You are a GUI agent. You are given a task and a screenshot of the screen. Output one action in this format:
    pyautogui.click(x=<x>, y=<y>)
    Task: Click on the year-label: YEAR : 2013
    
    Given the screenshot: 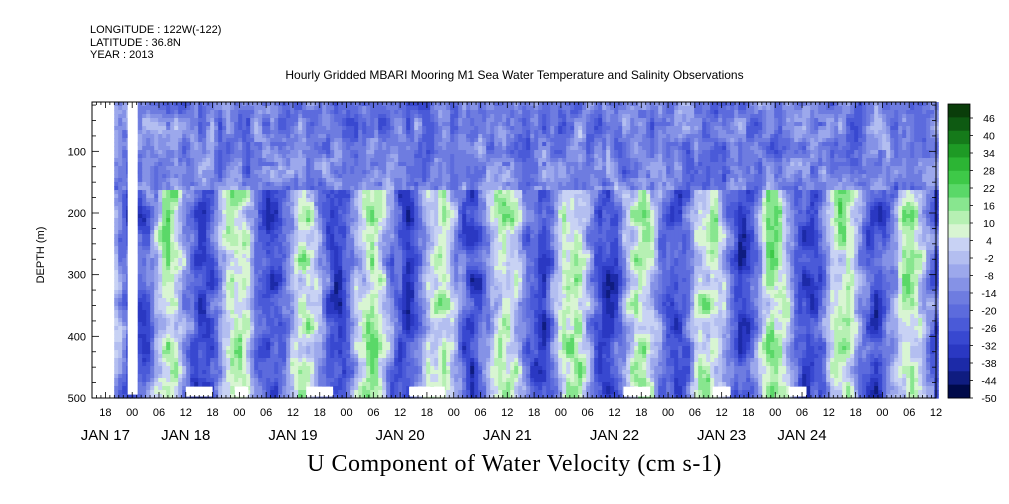 What is the action you would take?
    pyautogui.click(x=122, y=55)
    